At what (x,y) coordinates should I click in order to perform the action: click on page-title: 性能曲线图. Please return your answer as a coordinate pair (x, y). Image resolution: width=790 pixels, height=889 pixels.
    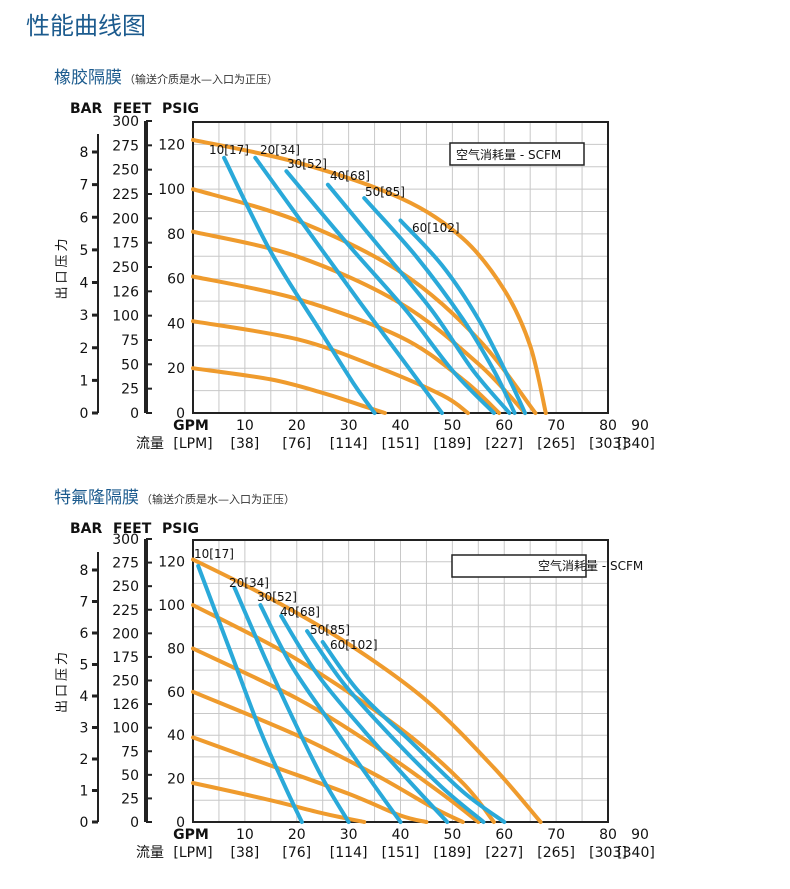
    Looking at the image, I should click on (86, 26).